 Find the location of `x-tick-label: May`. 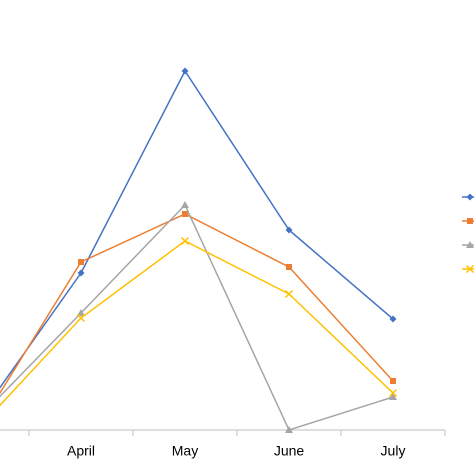

x-tick-label: May is located at coordinates (185, 451).